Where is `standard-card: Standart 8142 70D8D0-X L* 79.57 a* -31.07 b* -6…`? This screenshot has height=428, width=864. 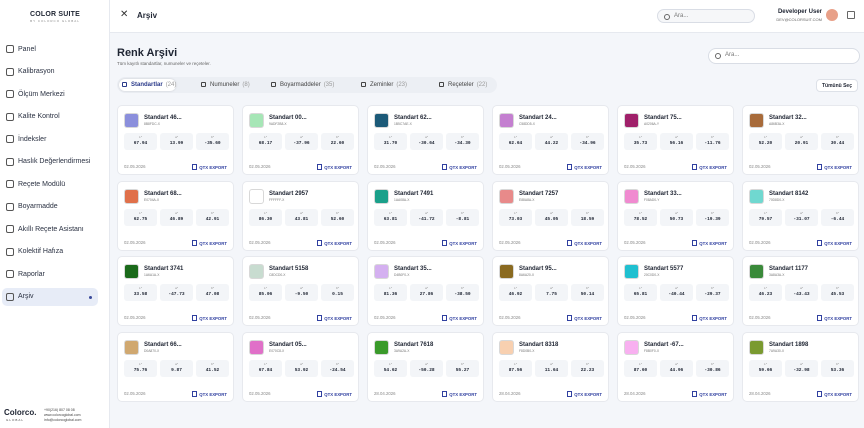
standard-card: Standart 8142 70D8D0-X L* 79.57 a* -31.07 b* -6… is located at coordinates (800, 215).